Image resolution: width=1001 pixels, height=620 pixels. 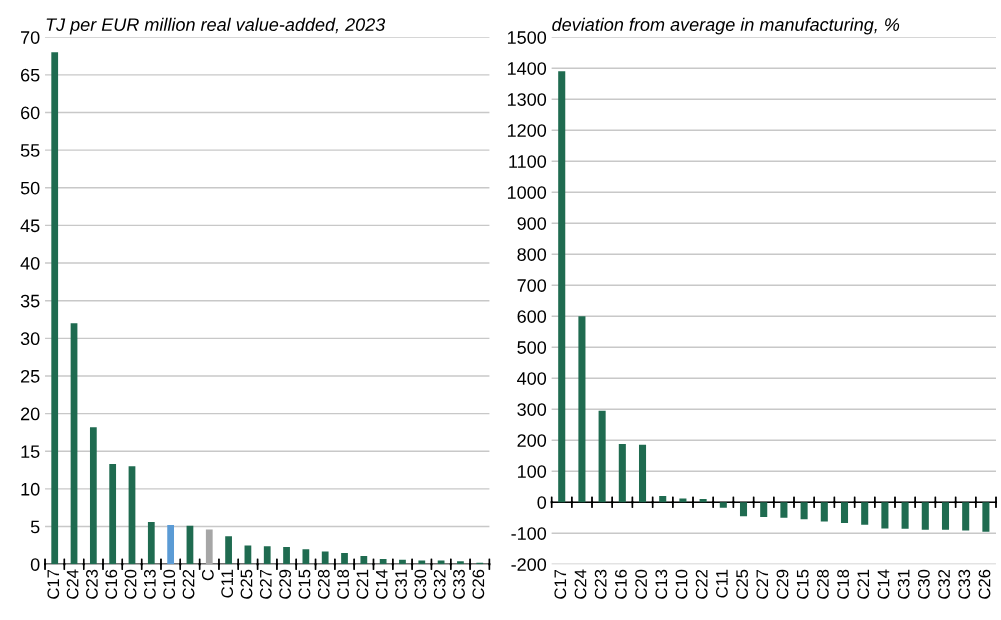 What do you see at coordinates (532, 285) in the screenshot?
I see `y-tick-label: 700` at bounding box center [532, 285].